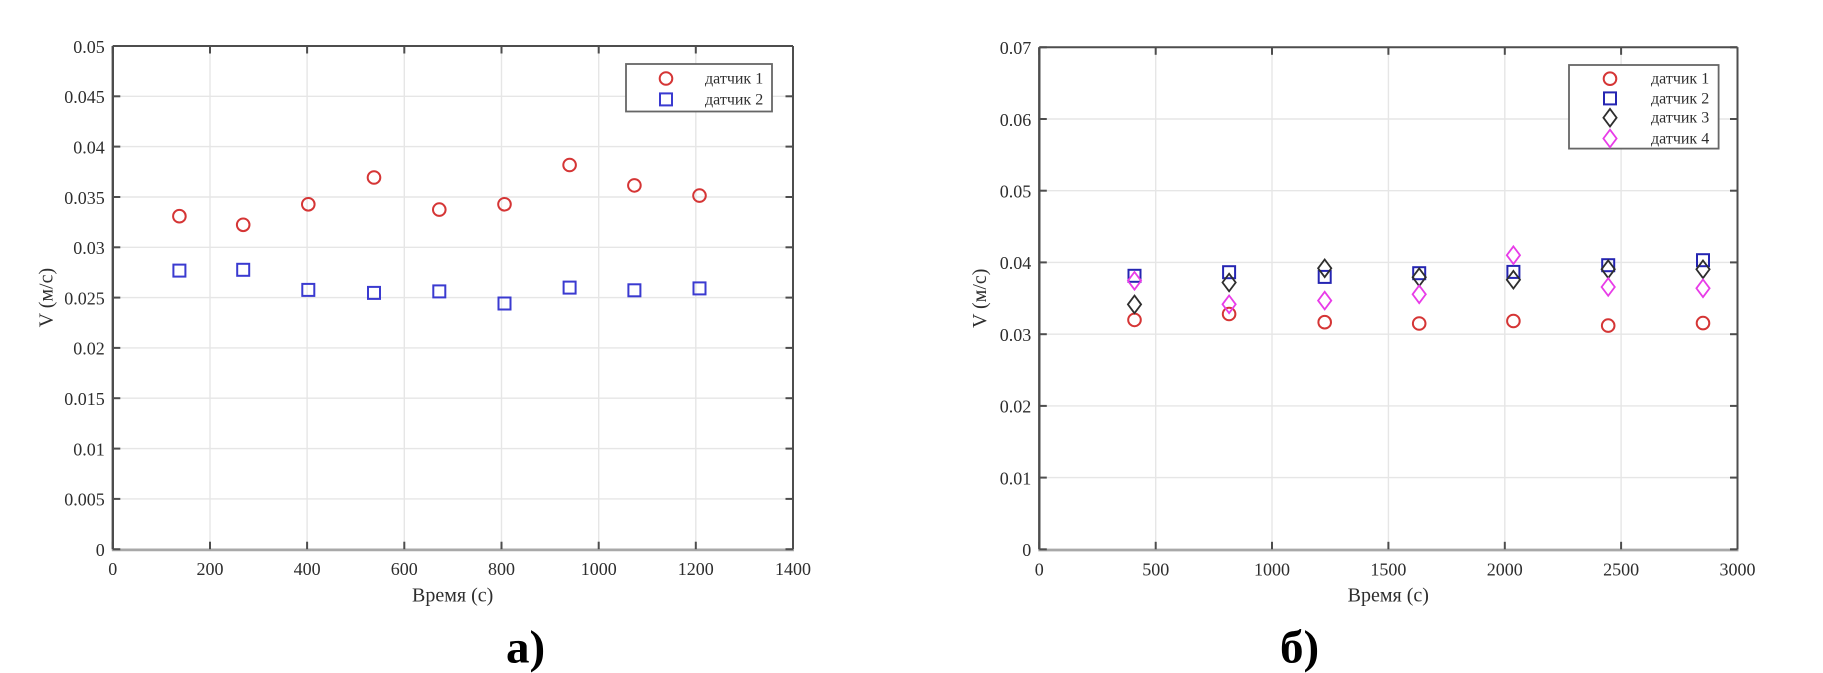 Image resolution: width=1823 pixels, height=673 pixels. I want to click on svg-text: датчик 4, so click(1680, 139).